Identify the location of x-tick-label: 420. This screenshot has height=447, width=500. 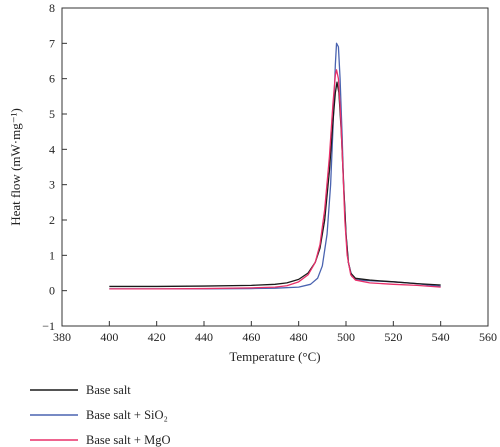
(157, 337).